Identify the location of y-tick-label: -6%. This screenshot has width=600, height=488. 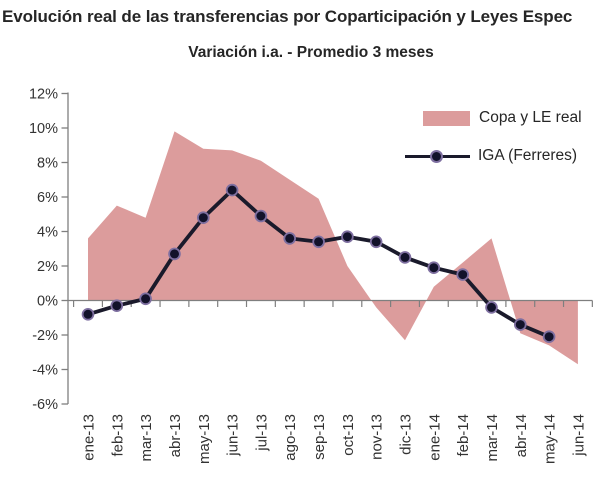
(45, 405).